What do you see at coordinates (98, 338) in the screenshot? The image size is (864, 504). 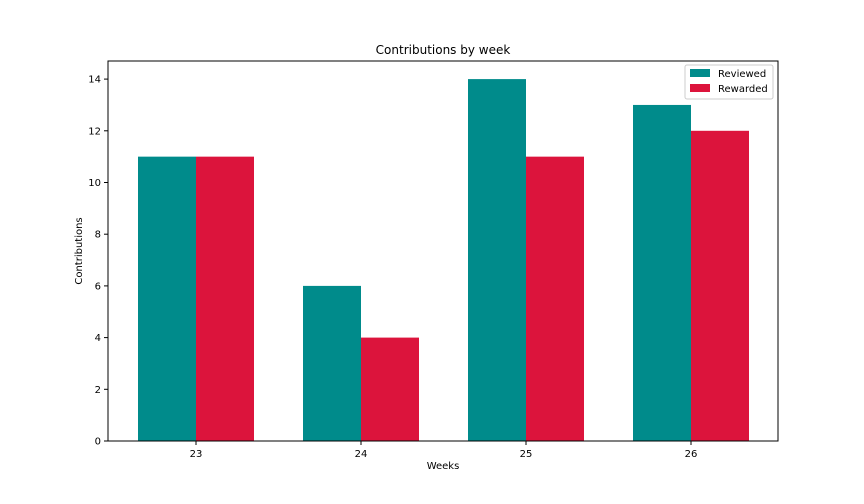 I see `y-tick-label: 4` at bounding box center [98, 338].